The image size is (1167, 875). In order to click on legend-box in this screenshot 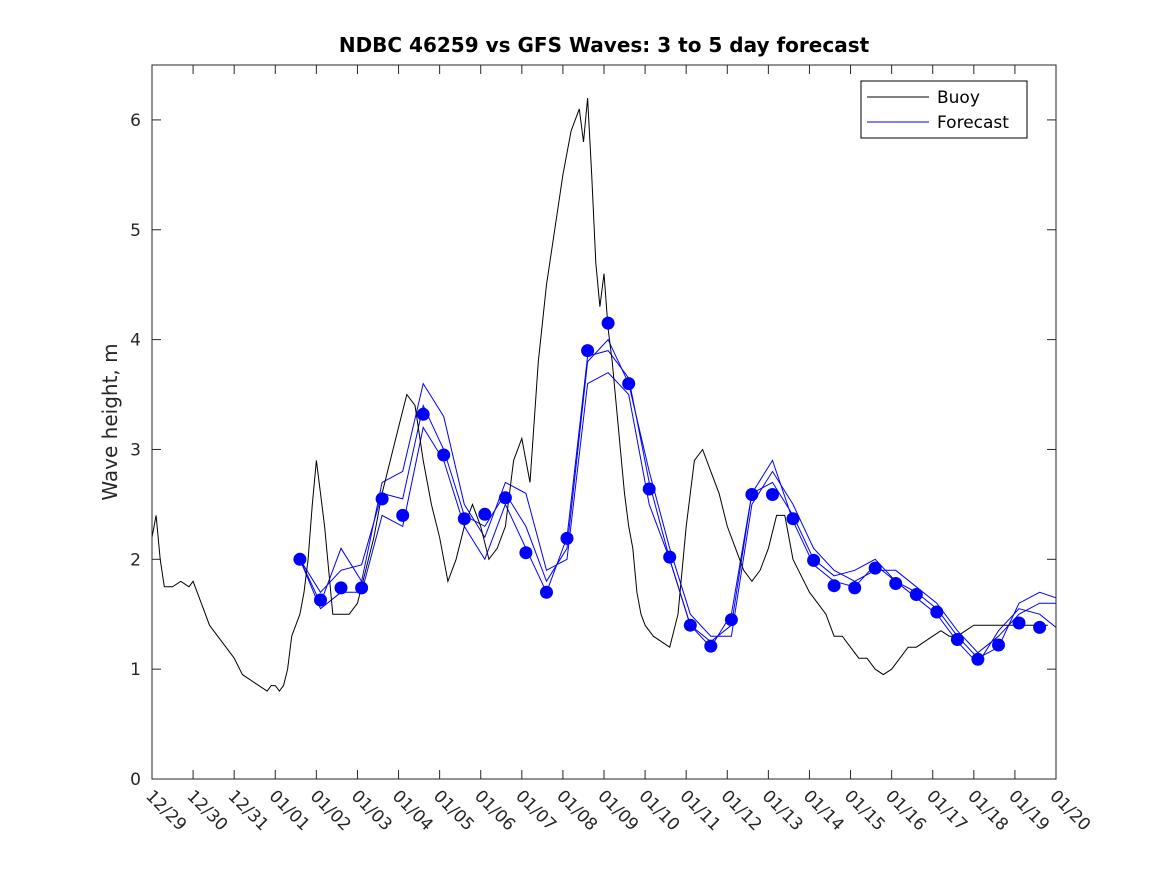, I will do `click(944, 109)`.